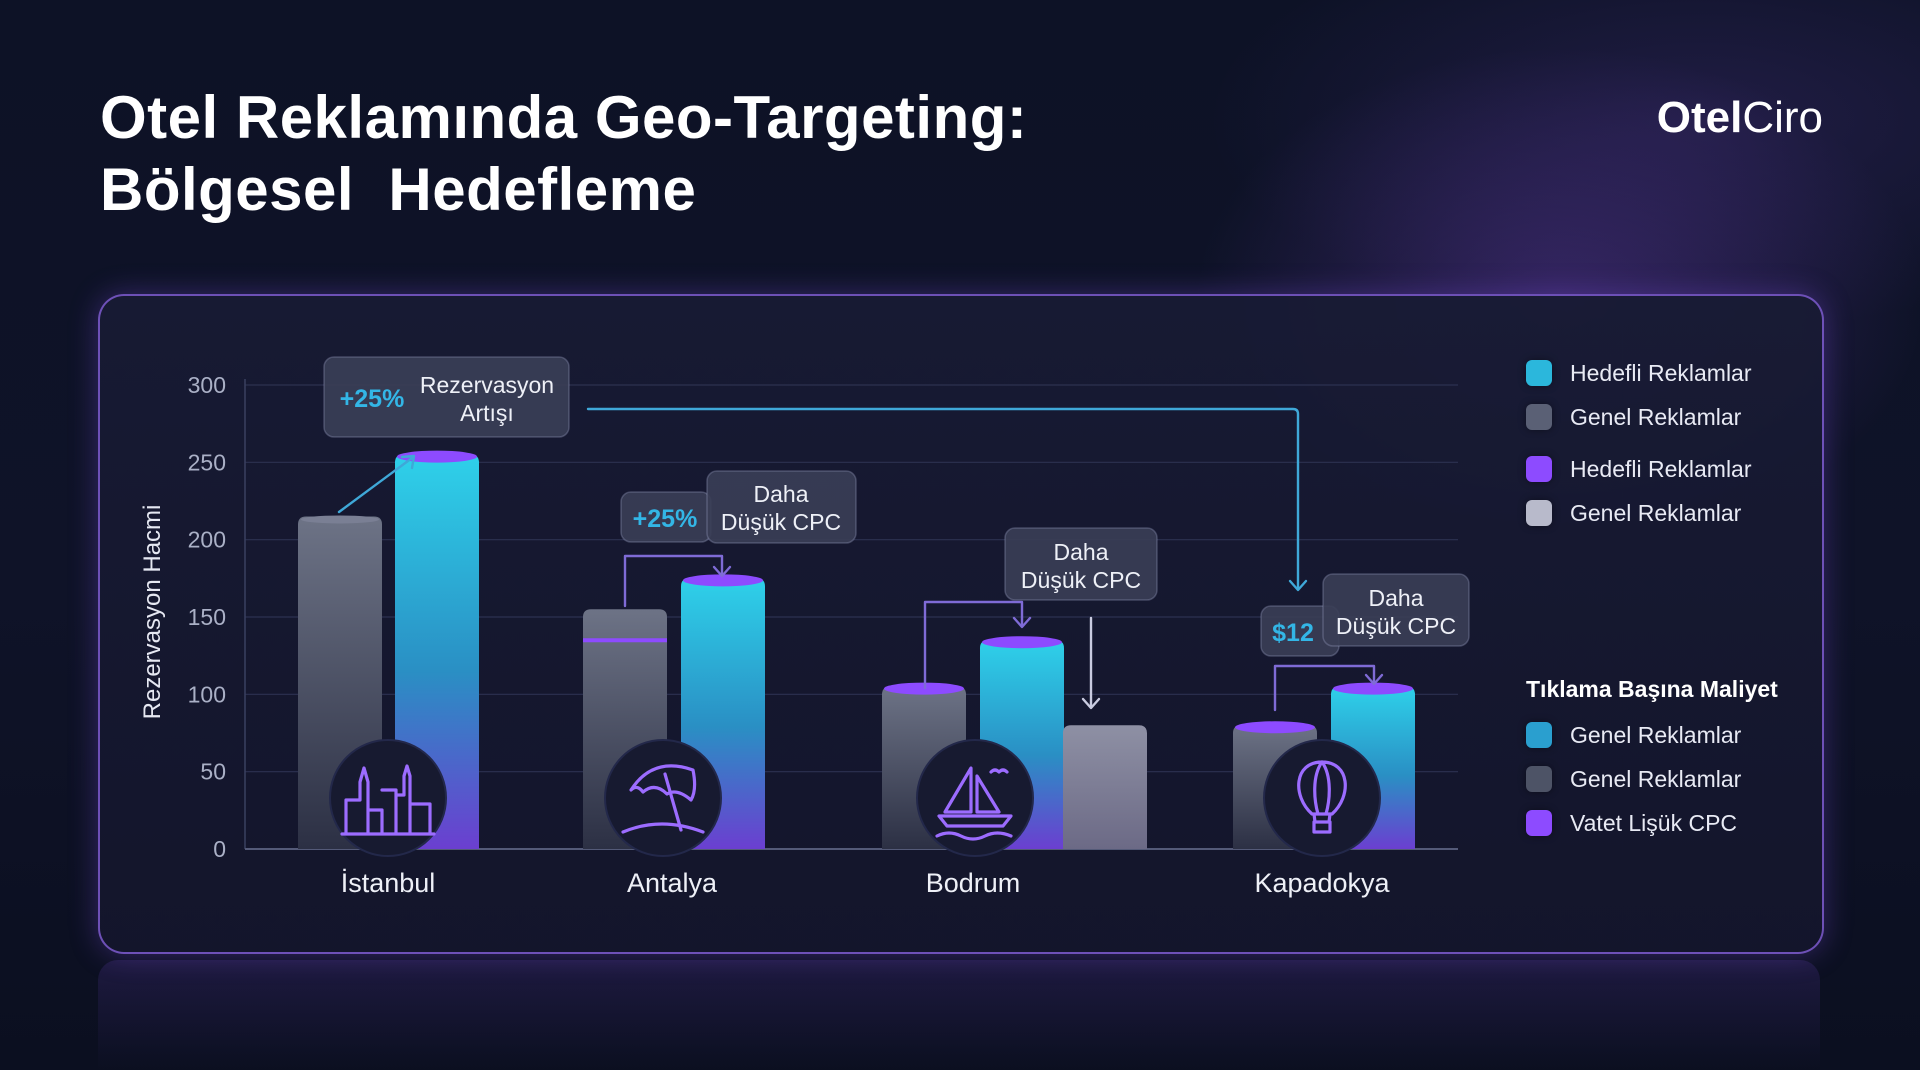 The width and height of the screenshot is (1920, 1070). What do you see at coordinates (388, 882) in the screenshot?
I see `x-tick-label: İstanbul` at bounding box center [388, 882].